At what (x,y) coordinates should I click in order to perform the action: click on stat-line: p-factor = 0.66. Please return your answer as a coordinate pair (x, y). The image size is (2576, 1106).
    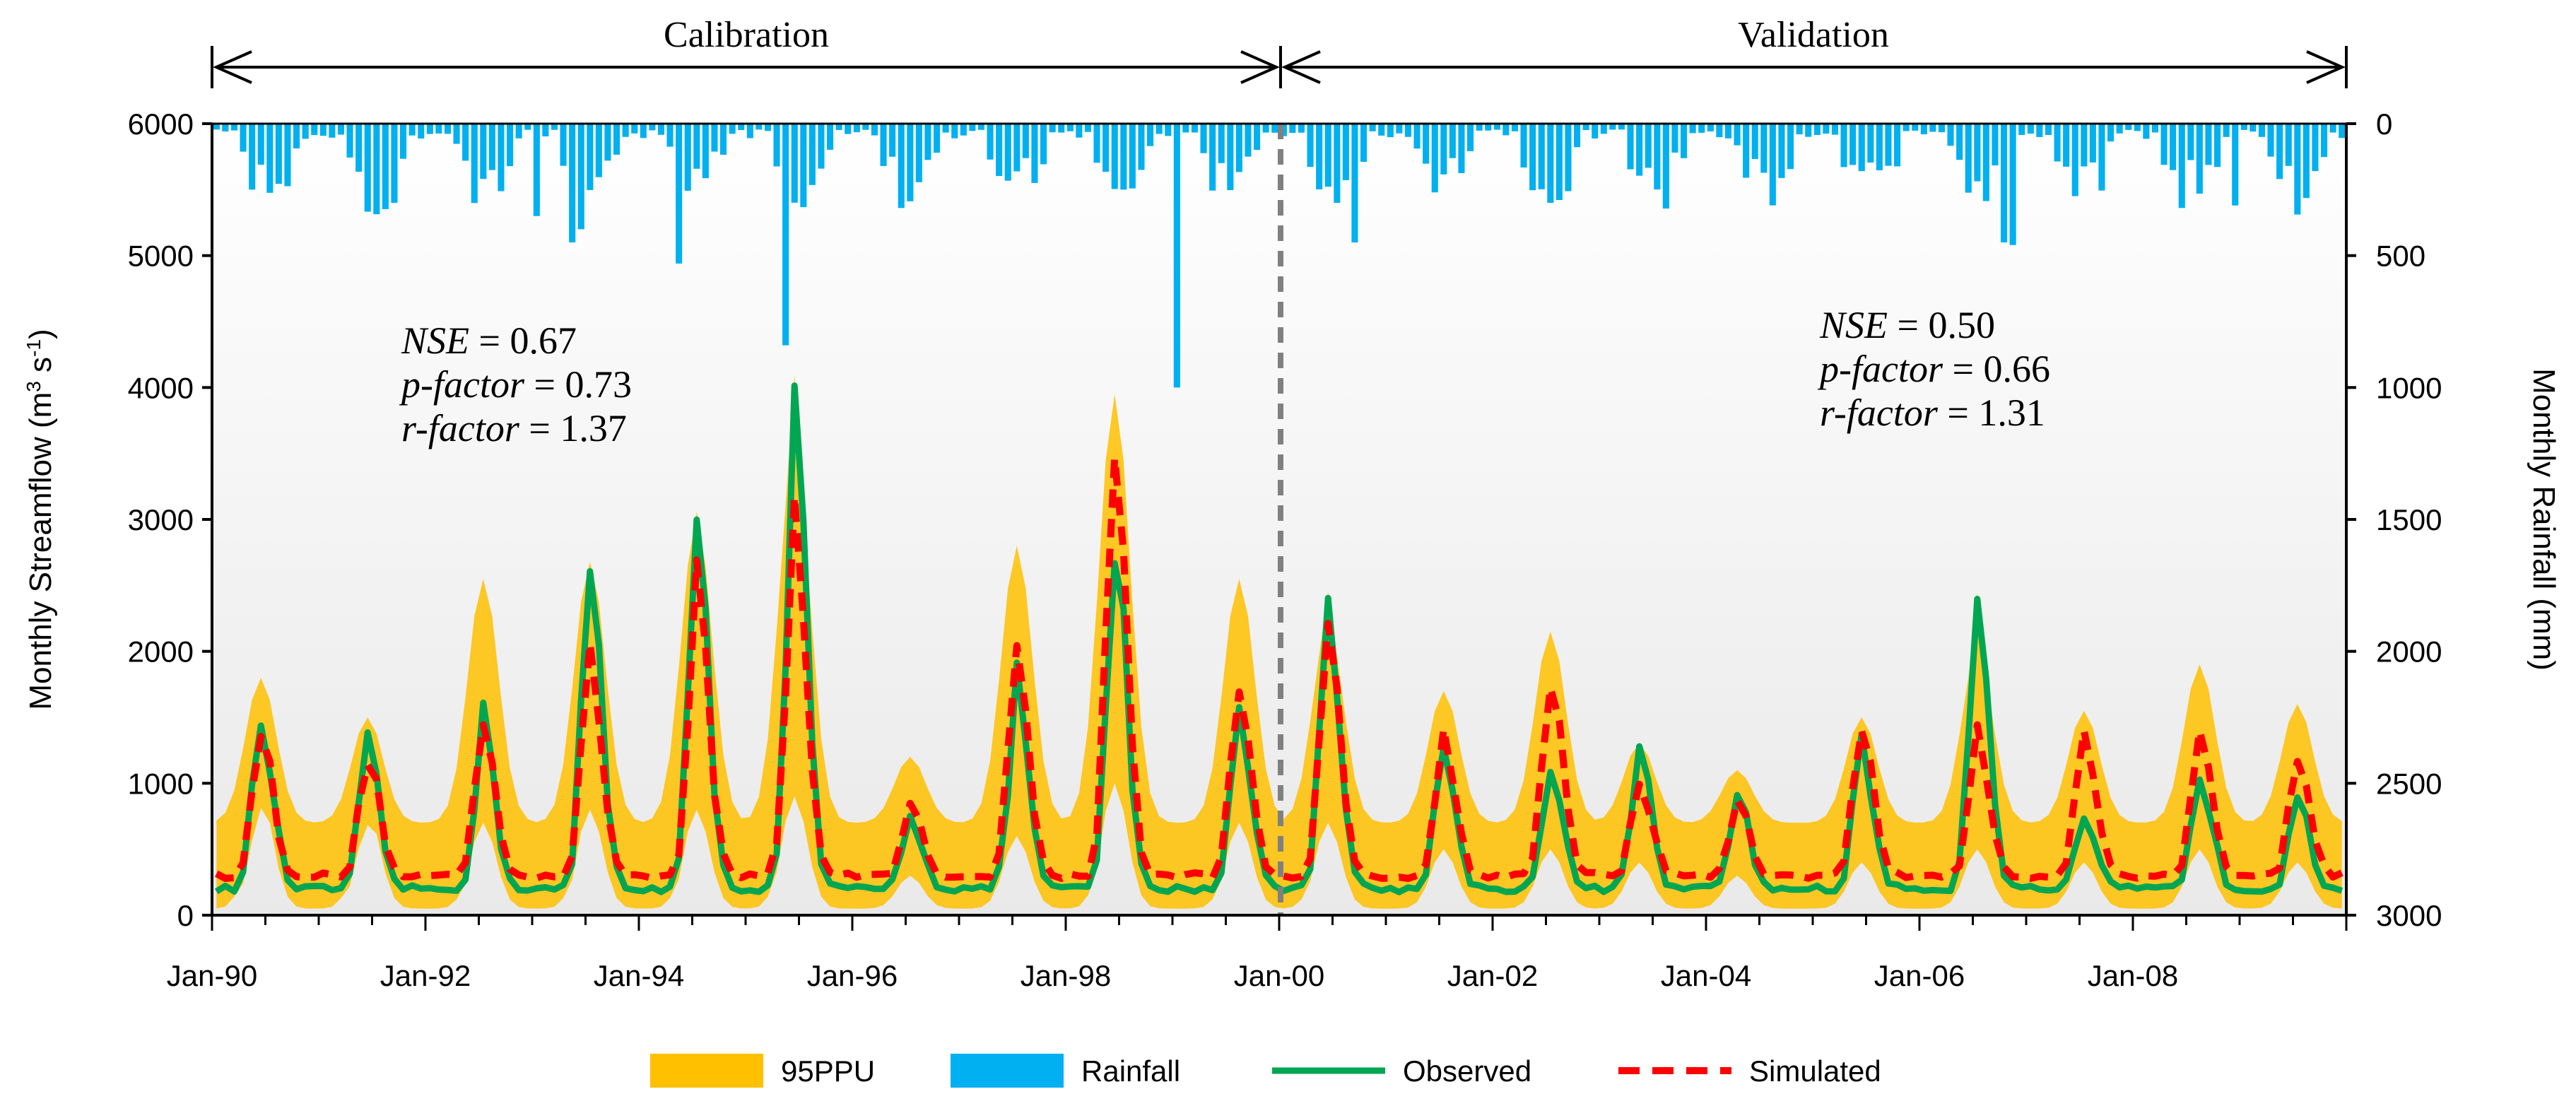
    Looking at the image, I should click on (1933, 369).